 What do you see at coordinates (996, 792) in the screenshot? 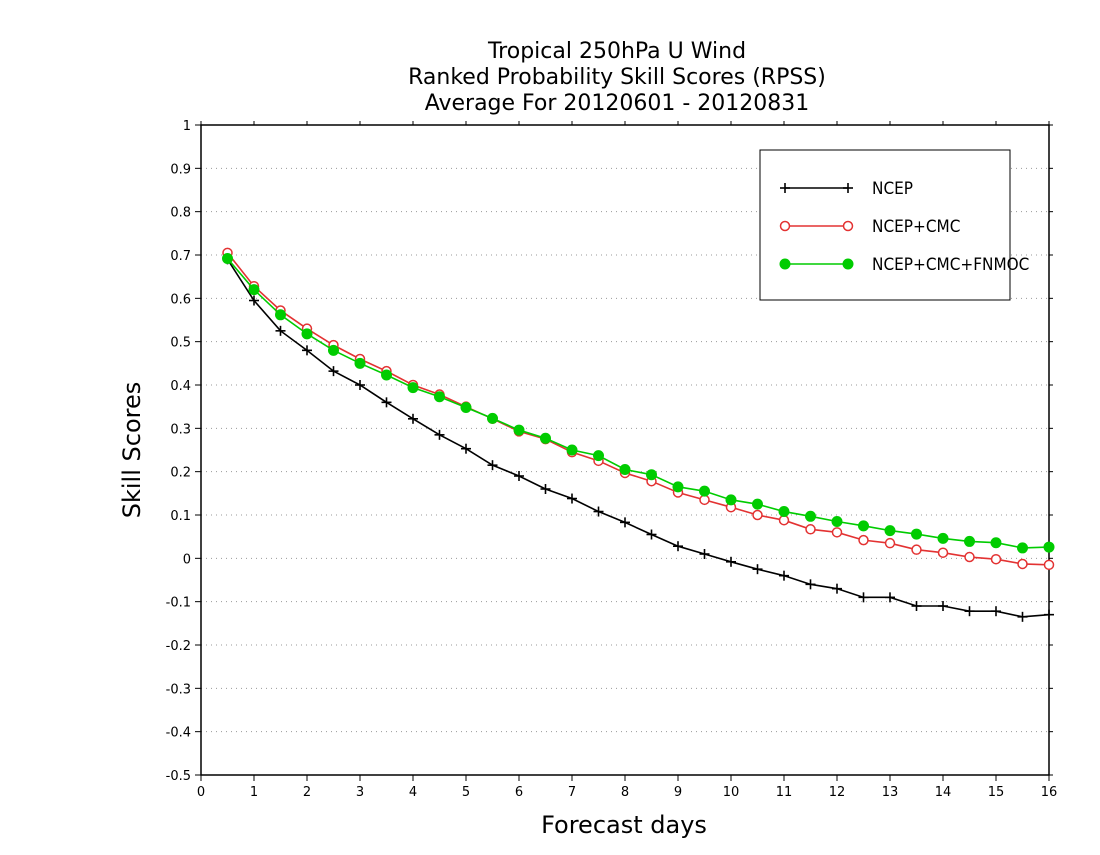
I see `x-tick-label: 15` at bounding box center [996, 792].